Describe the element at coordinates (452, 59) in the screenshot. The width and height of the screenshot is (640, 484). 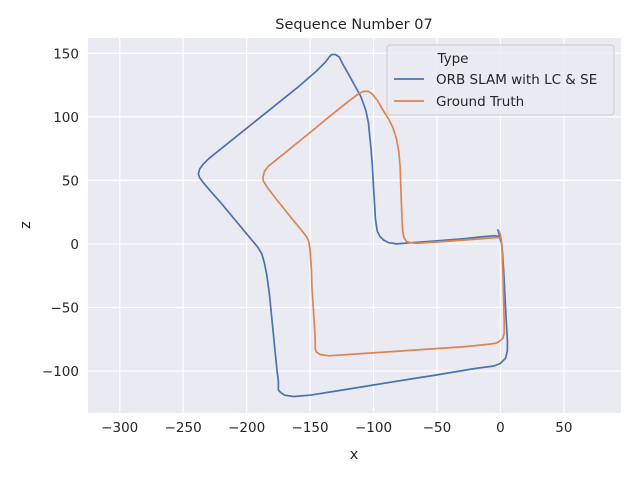
I see `legend-title: Type` at that location.